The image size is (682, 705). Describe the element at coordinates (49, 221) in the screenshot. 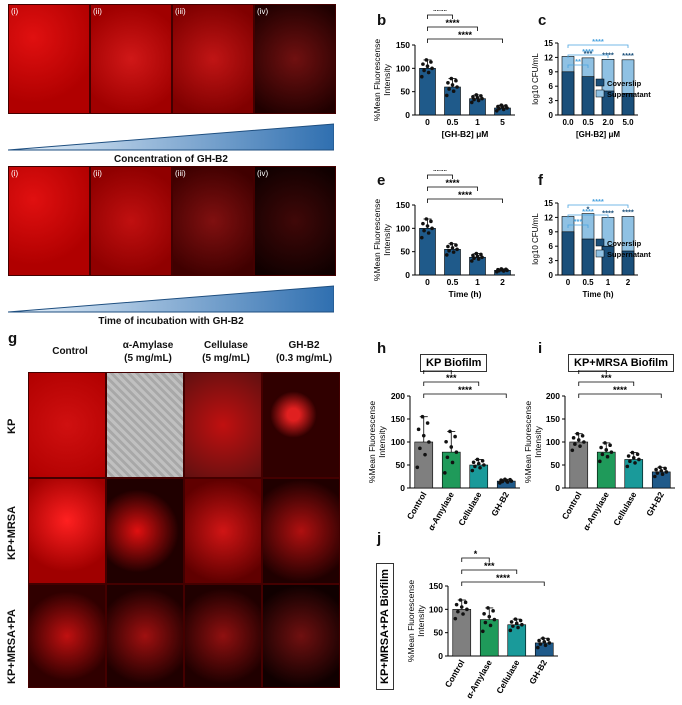

I see `micrograph-d-i: (i)` at that location.